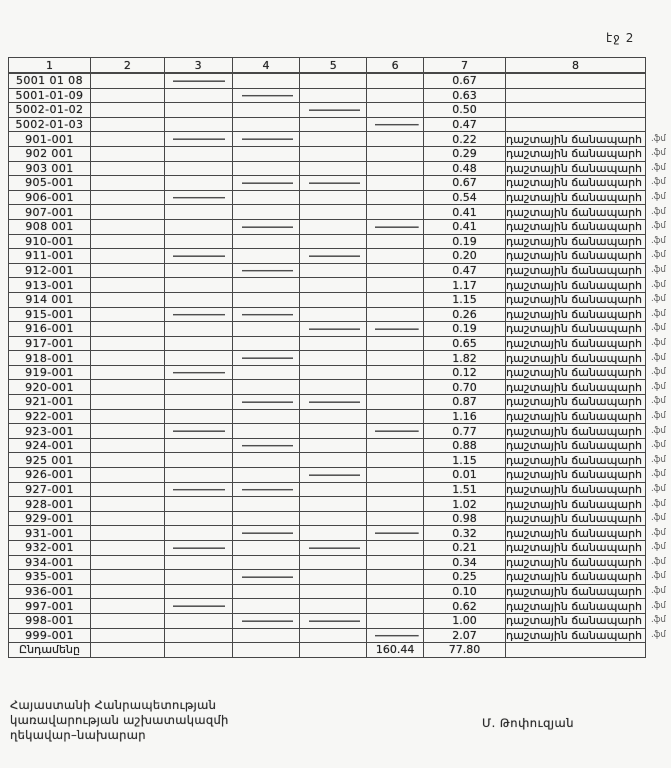  I want to click on area-value-cell: 1.51, so click(464, 489).